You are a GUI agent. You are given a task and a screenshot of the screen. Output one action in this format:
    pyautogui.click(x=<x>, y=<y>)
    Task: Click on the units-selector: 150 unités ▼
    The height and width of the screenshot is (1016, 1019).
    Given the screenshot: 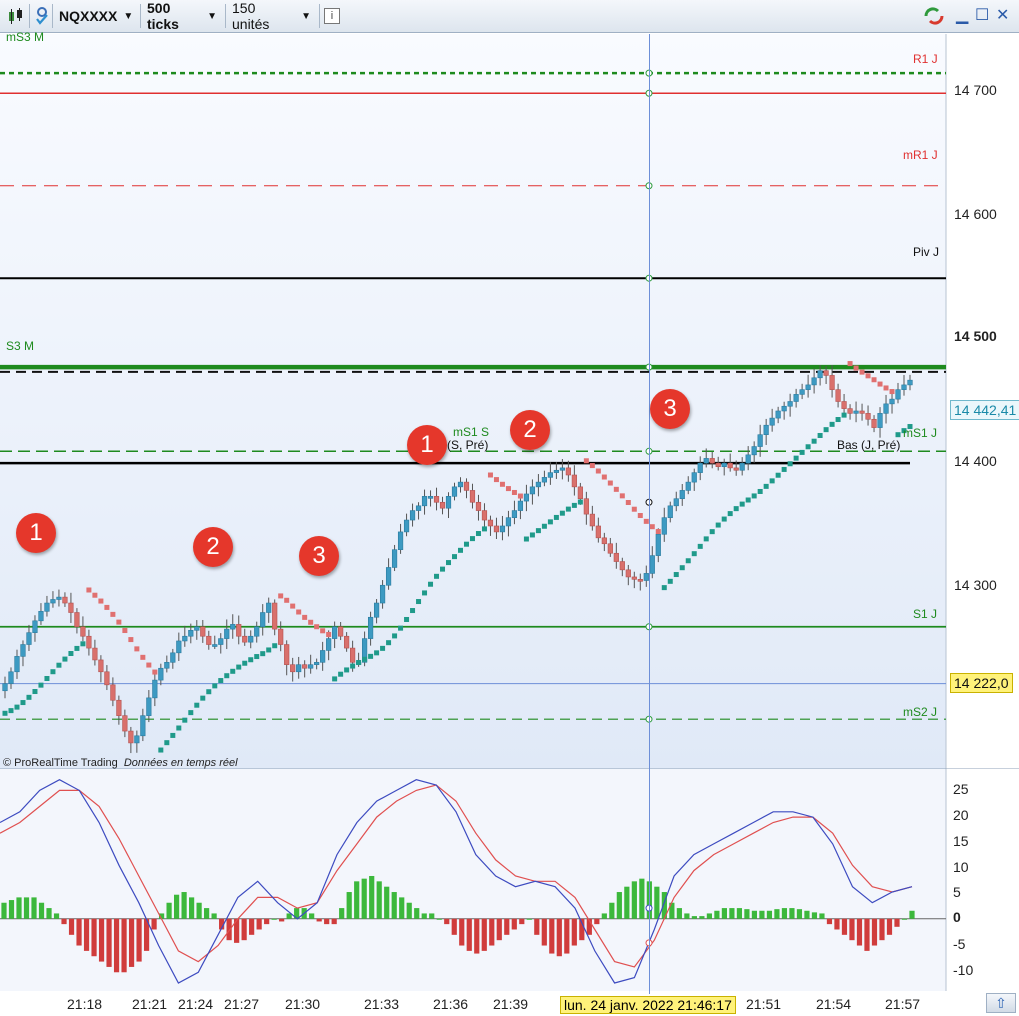 What is the action you would take?
    pyautogui.click(x=273, y=16)
    